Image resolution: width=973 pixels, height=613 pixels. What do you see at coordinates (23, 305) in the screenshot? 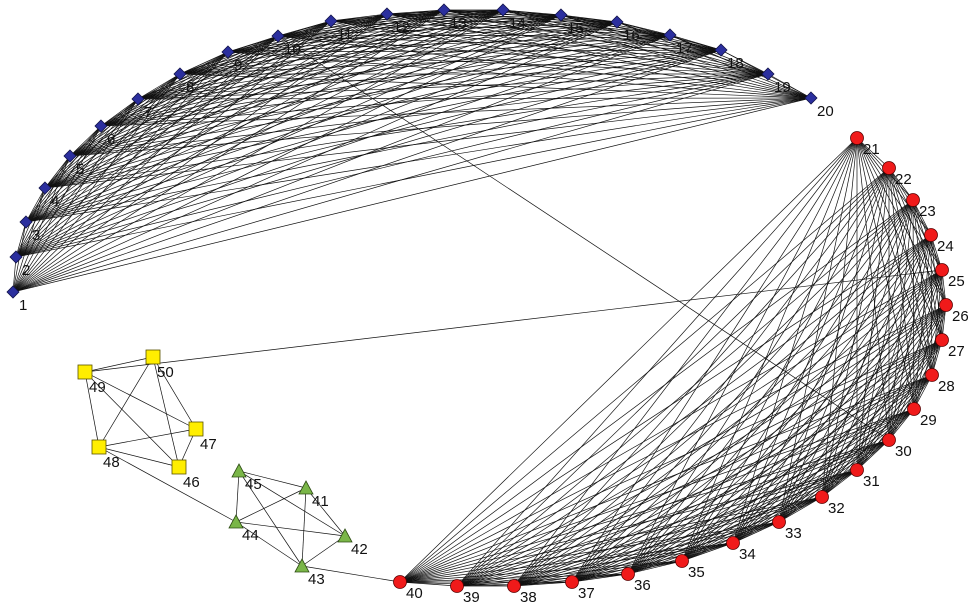
I see `node-label-1: 1` at bounding box center [23, 305].